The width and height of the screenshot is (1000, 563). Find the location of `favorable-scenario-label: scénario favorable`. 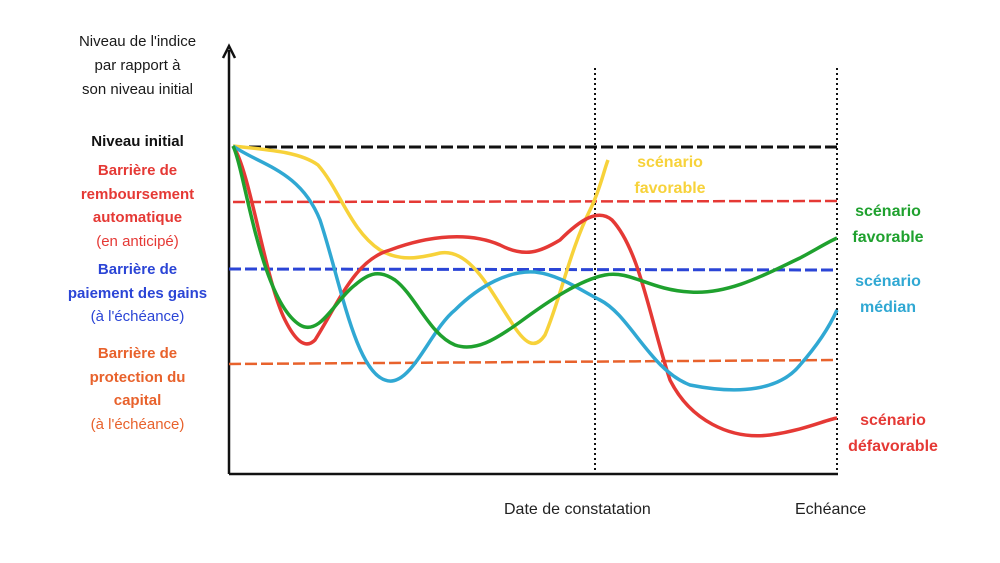

favorable-scenario-label: scénario favorable is located at coordinates (888, 225).